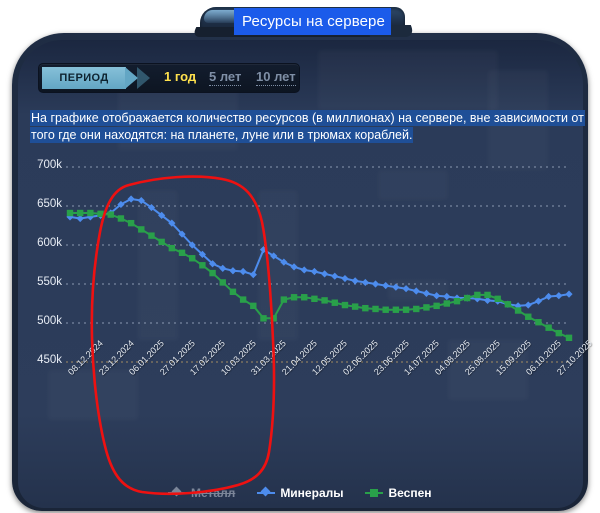  What do you see at coordinates (312, 493) in the screenshot?
I see `legend-label-minerals: Минералы` at bounding box center [312, 493].